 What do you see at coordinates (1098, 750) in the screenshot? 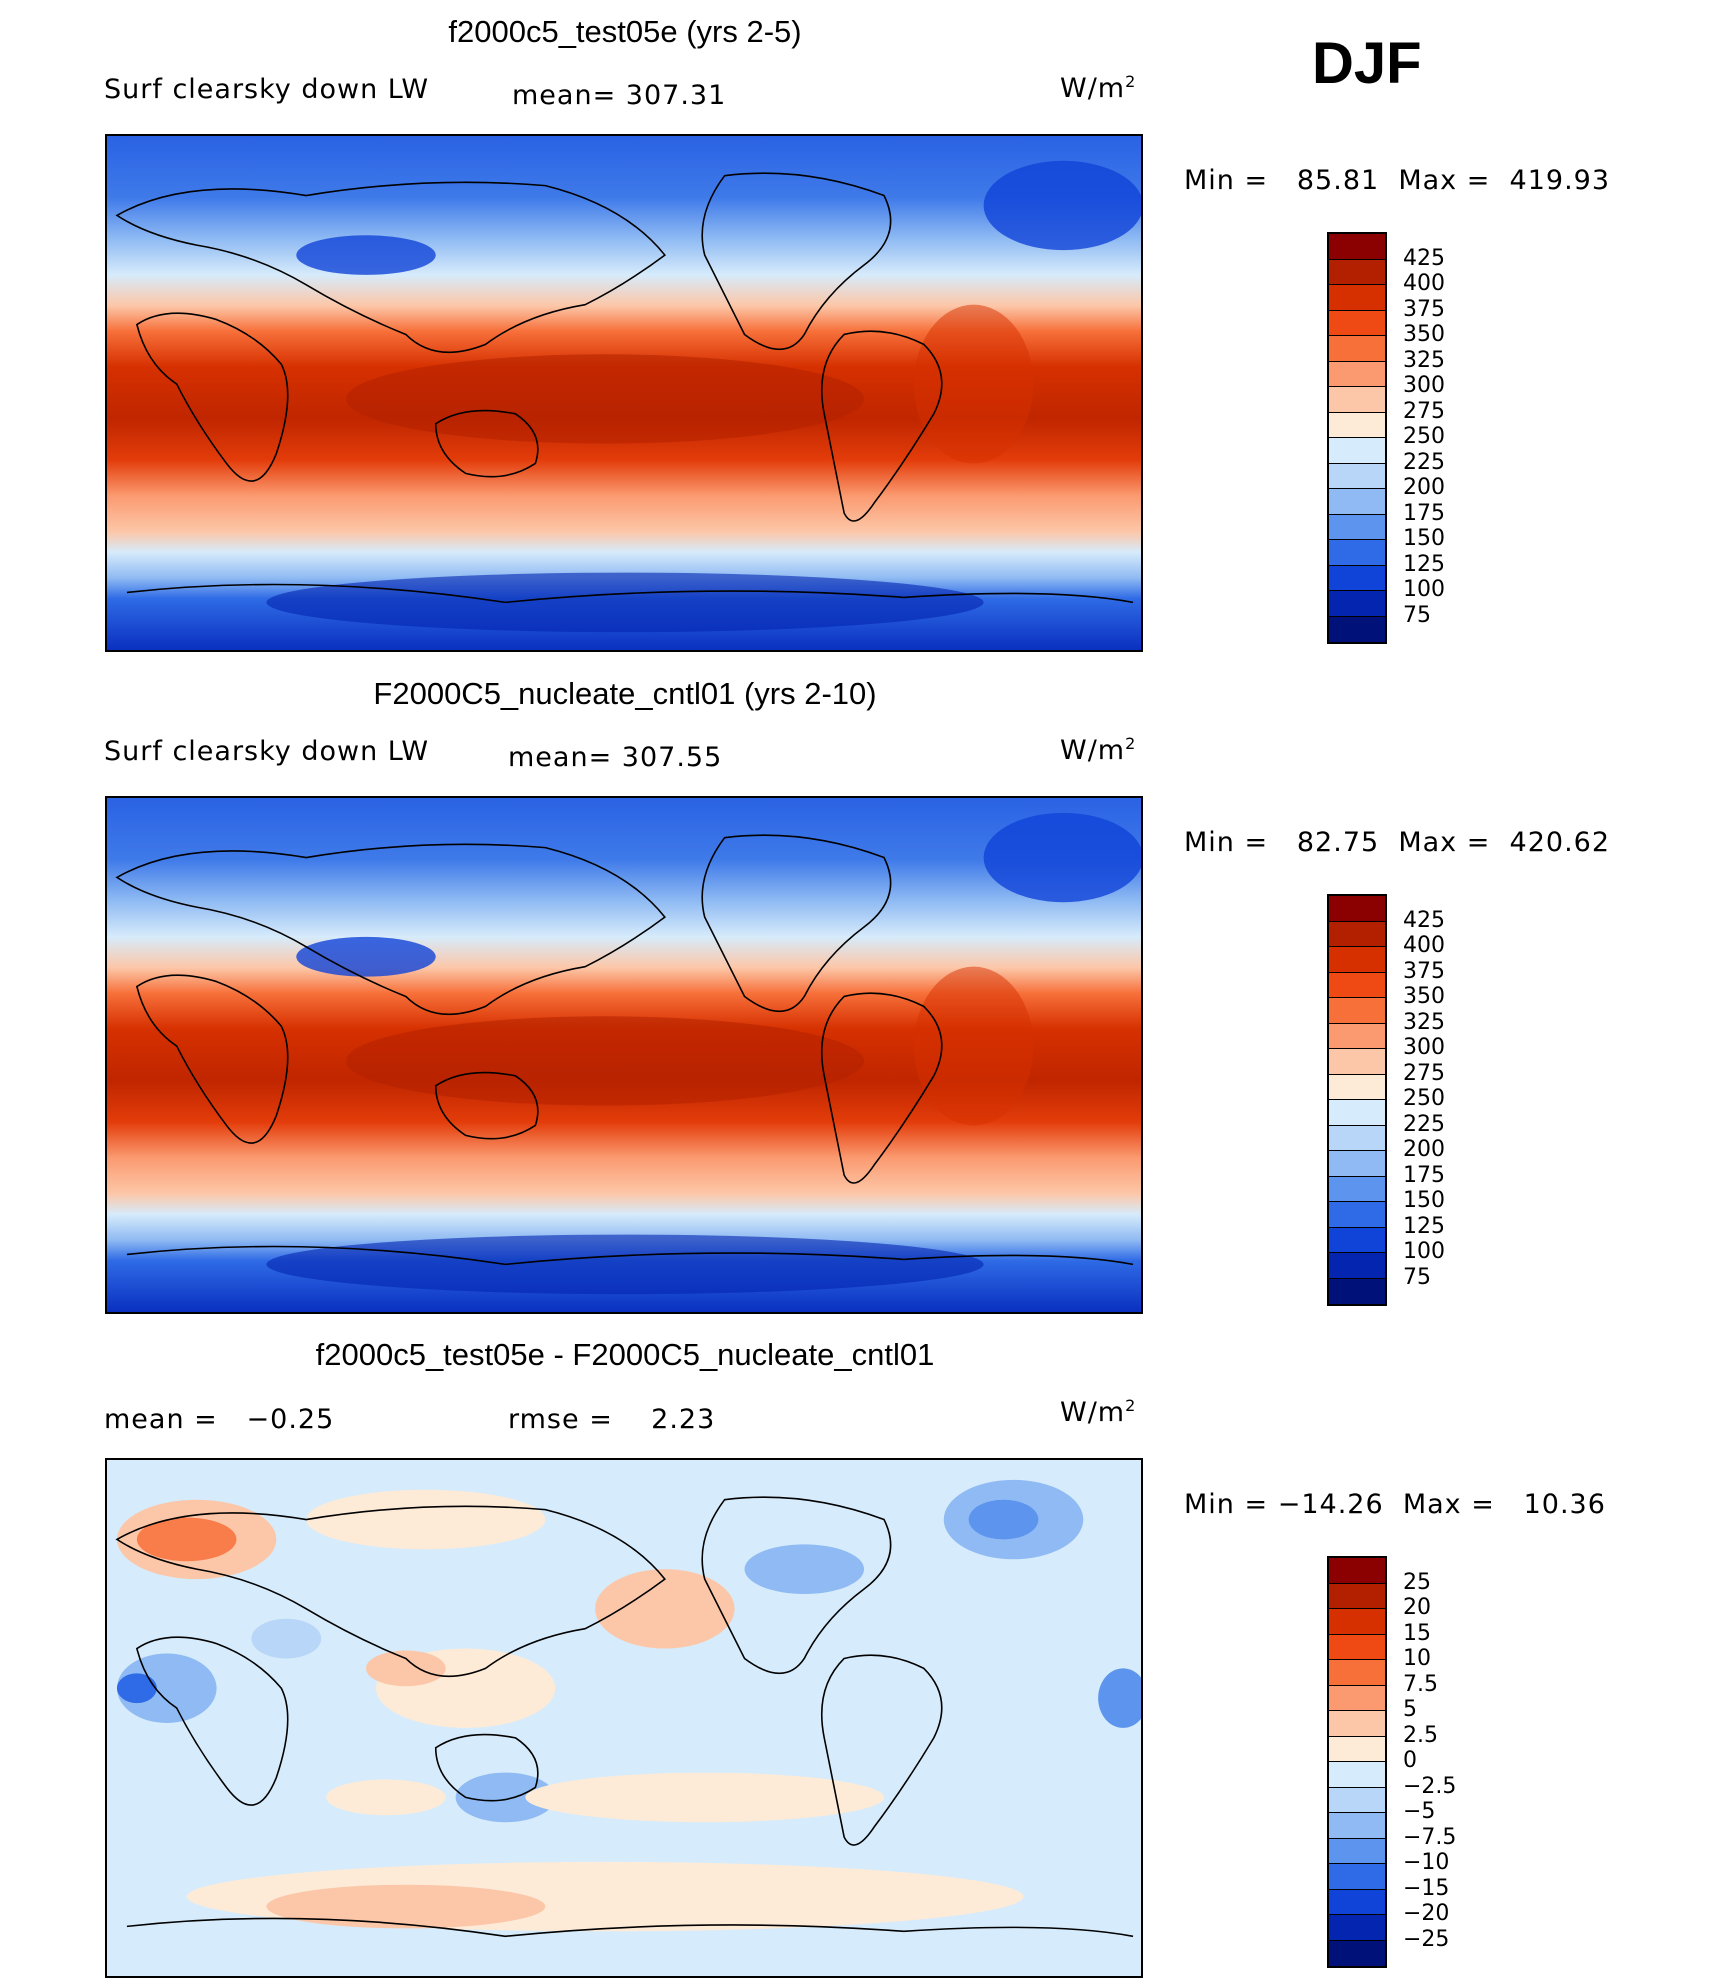
I see `panel-2-units: W/m2` at bounding box center [1098, 750].